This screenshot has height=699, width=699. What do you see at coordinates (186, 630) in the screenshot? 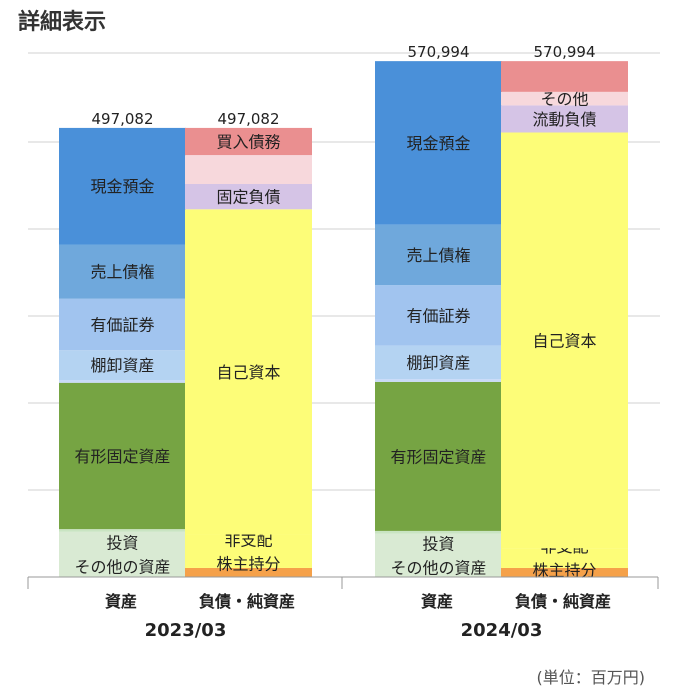
I see `period-label: 2023/03` at bounding box center [186, 630].